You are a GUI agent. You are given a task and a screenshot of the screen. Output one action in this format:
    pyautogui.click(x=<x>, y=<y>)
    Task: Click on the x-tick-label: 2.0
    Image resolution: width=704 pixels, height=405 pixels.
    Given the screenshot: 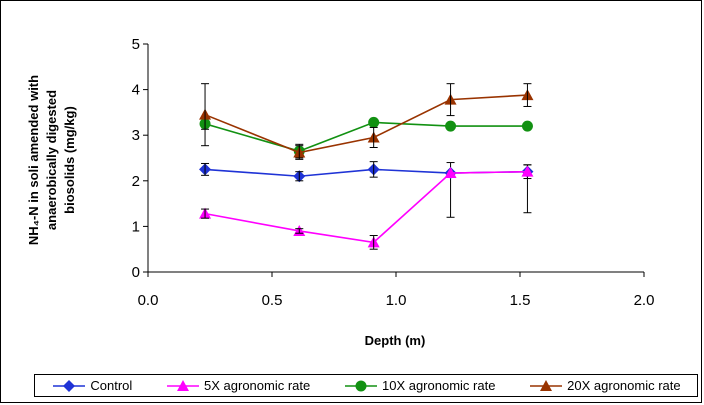 What is the action you would take?
    pyautogui.click(x=644, y=300)
    